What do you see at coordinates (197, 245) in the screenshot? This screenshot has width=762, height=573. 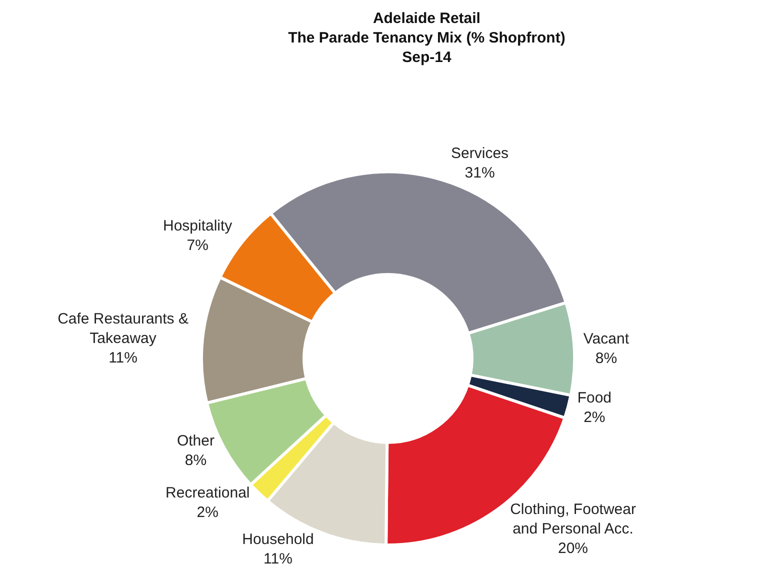 I see `data-label: 7%` at bounding box center [197, 245].